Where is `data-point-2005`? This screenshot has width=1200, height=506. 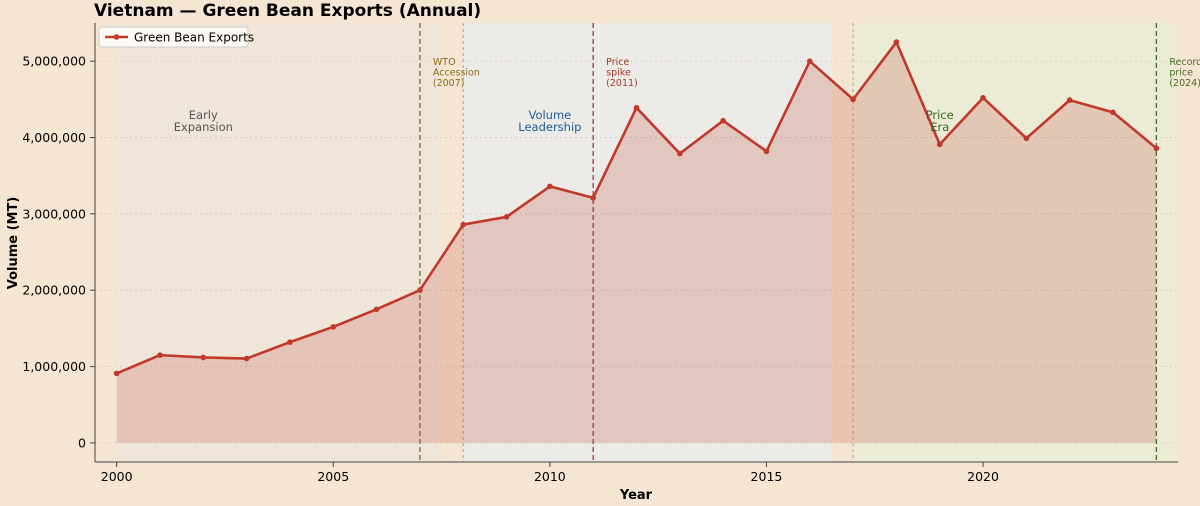
data-point-2005 is located at coordinates (333, 327).